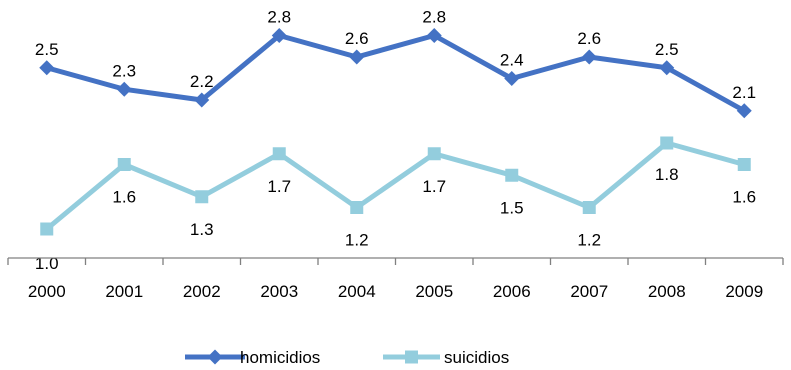  Describe the element at coordinates (667, 291) in the screenshot. I see `x-tick-label: 2008` at that location.